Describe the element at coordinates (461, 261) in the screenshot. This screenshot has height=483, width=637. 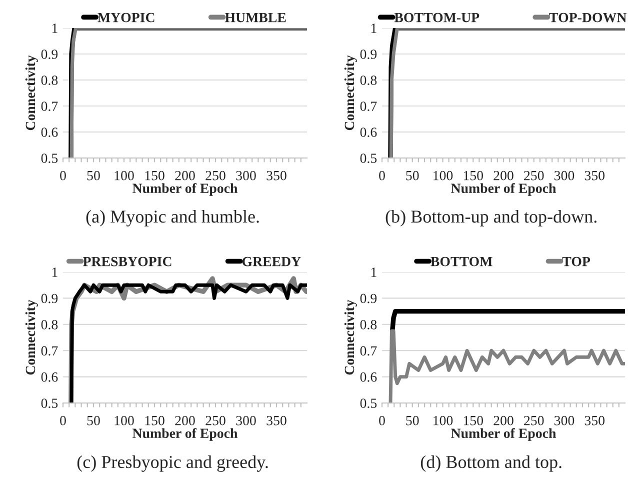
I see `legend-label: BOTTOM` at that location.